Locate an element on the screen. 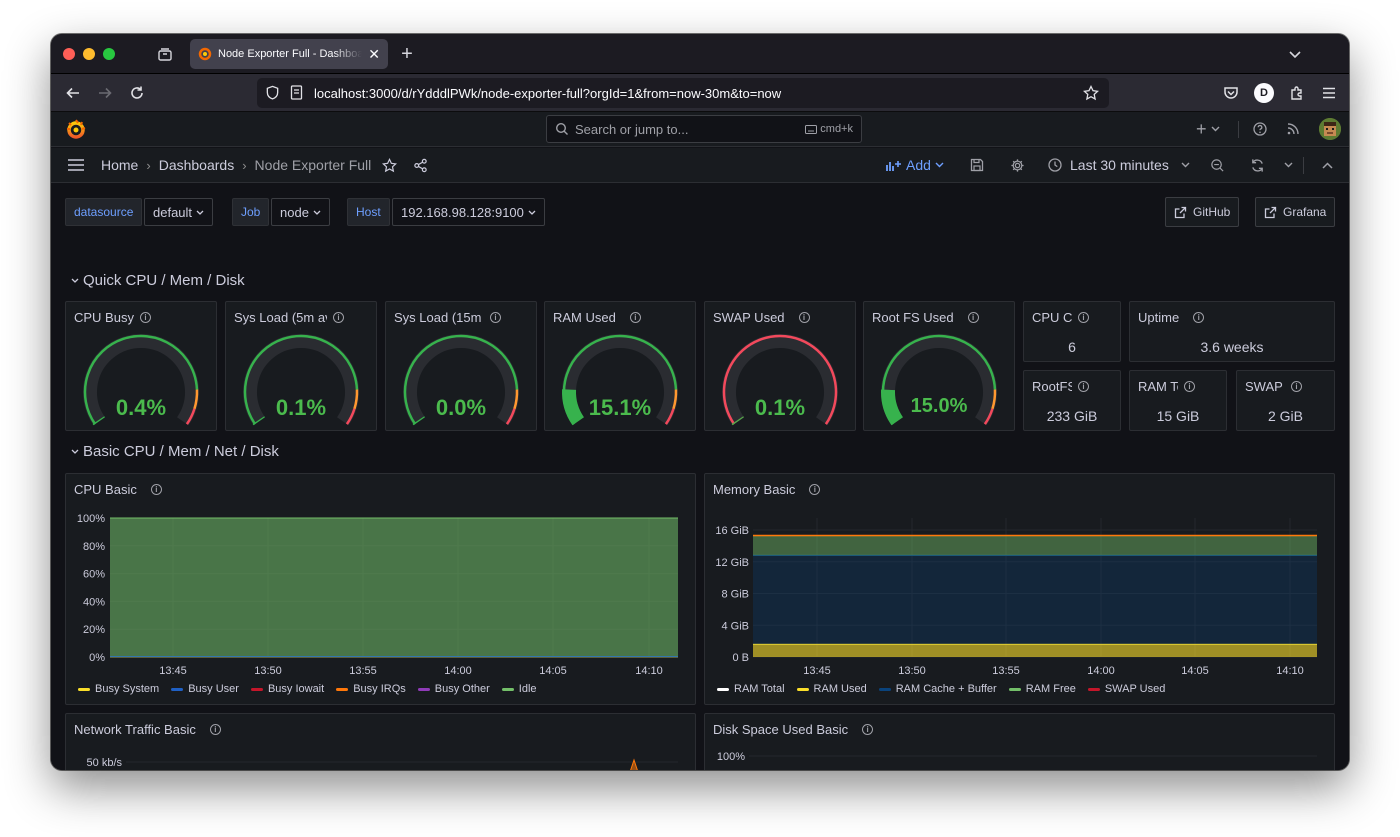  gauge-panel-sys-load-5m: Sys Load (5m avg) i 0.1% is located at coordinates (301, 366).